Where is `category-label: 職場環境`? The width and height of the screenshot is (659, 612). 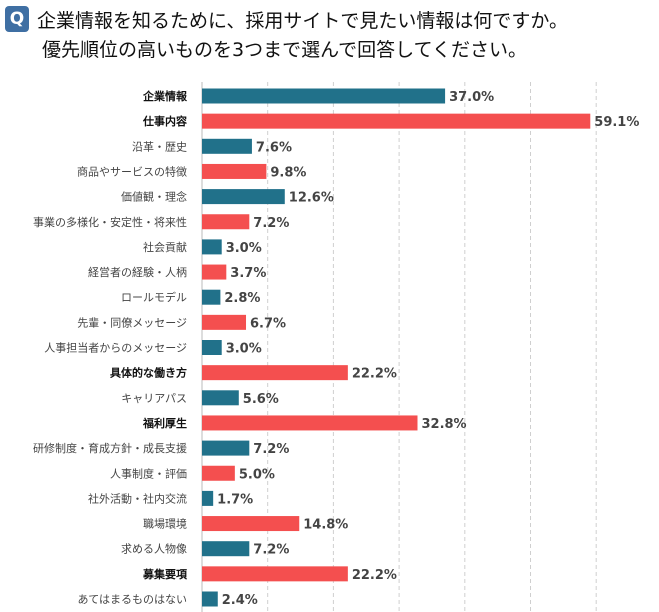
category-label: 職場環境 is located at coordinates (165, 524).